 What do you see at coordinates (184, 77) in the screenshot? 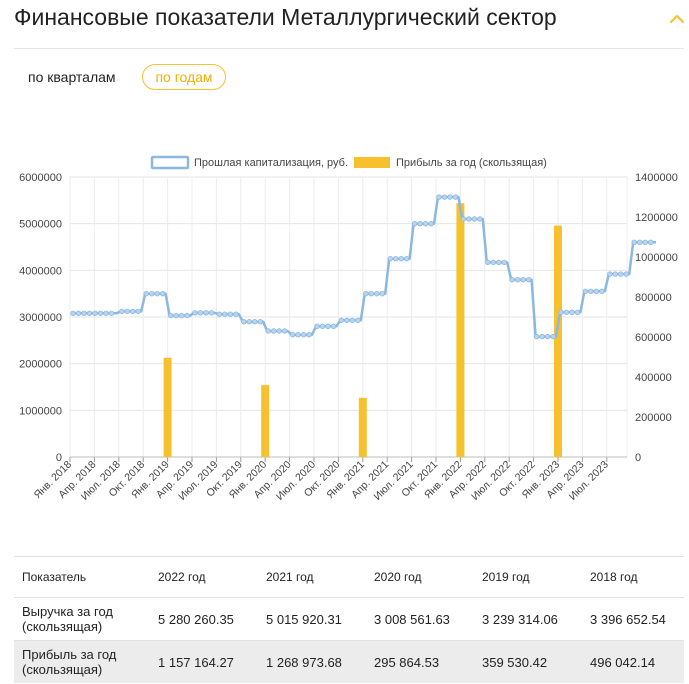
I see `tab-yearly: по годам` at bounding box center [184, 77].